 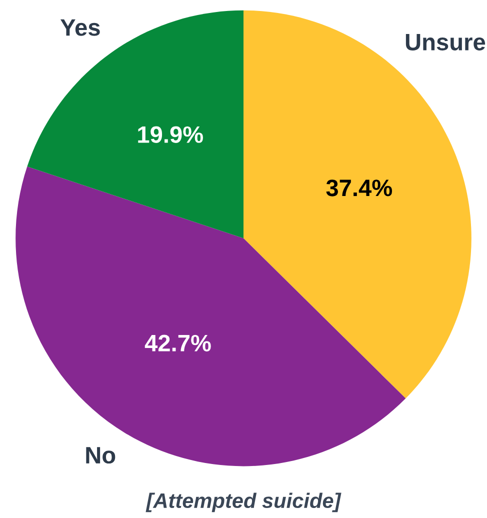 I want to click on data-label: 37.4%, so click(x=359, y=188).